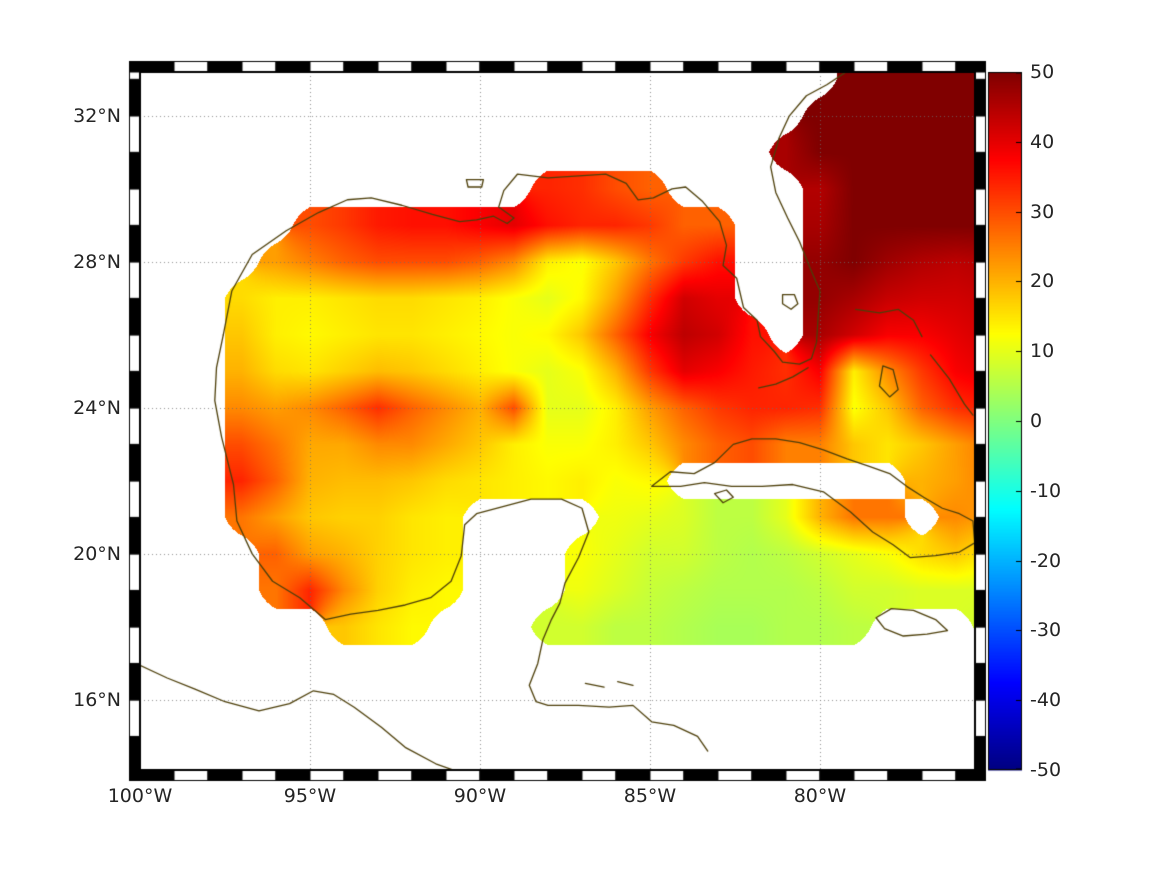  I want to click on y-tick-label: 28°N, so click(97, 261).